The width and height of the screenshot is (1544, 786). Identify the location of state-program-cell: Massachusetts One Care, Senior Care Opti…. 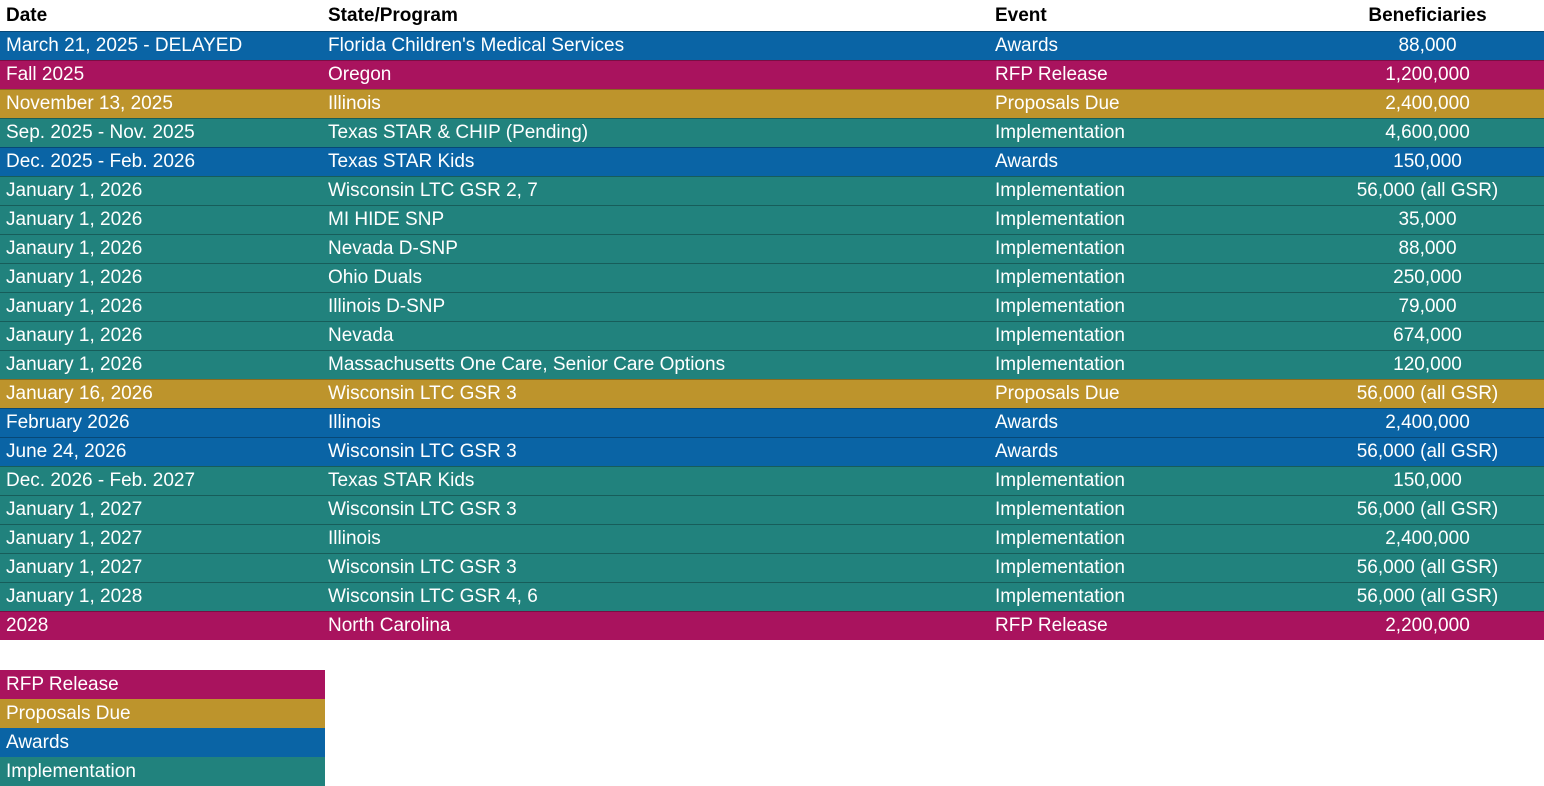
(527, 364).